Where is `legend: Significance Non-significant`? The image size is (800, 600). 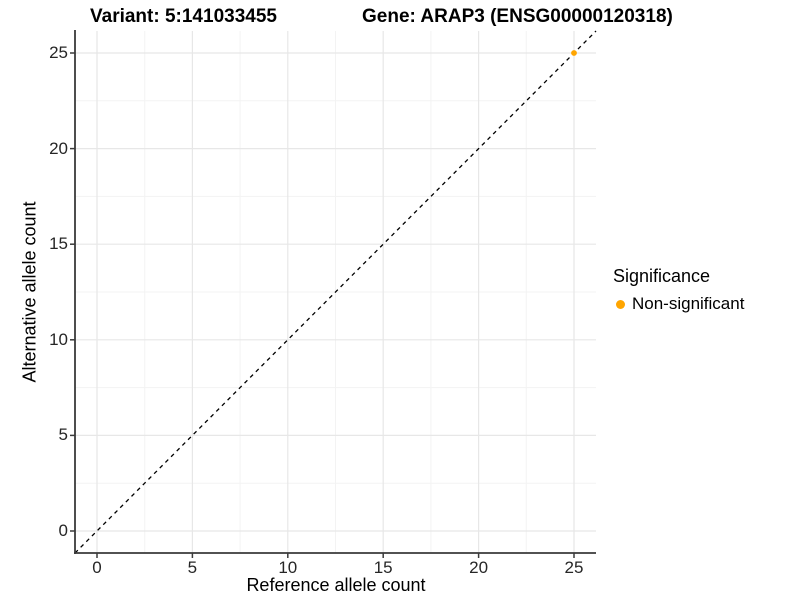
legend: Significance Non-significant is located at coordinates (678, 290).